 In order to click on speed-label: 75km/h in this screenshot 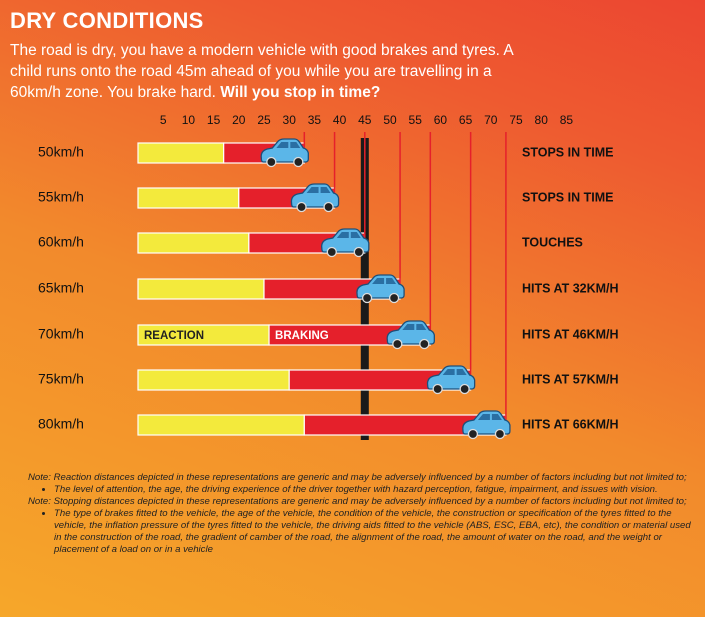, I will do `click(61, 379)`.